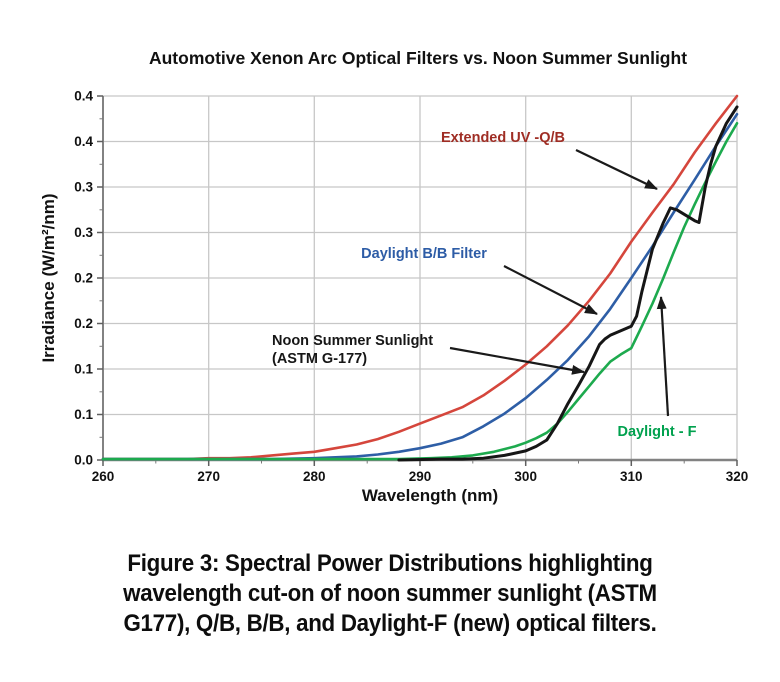 Image resolution: width=780 pixels, height=682 pixels. What do you see at coordinates (663, 356) in the screenshot?
I see `annotation-arrow-daylight-f` at bounding box center [663, 356].